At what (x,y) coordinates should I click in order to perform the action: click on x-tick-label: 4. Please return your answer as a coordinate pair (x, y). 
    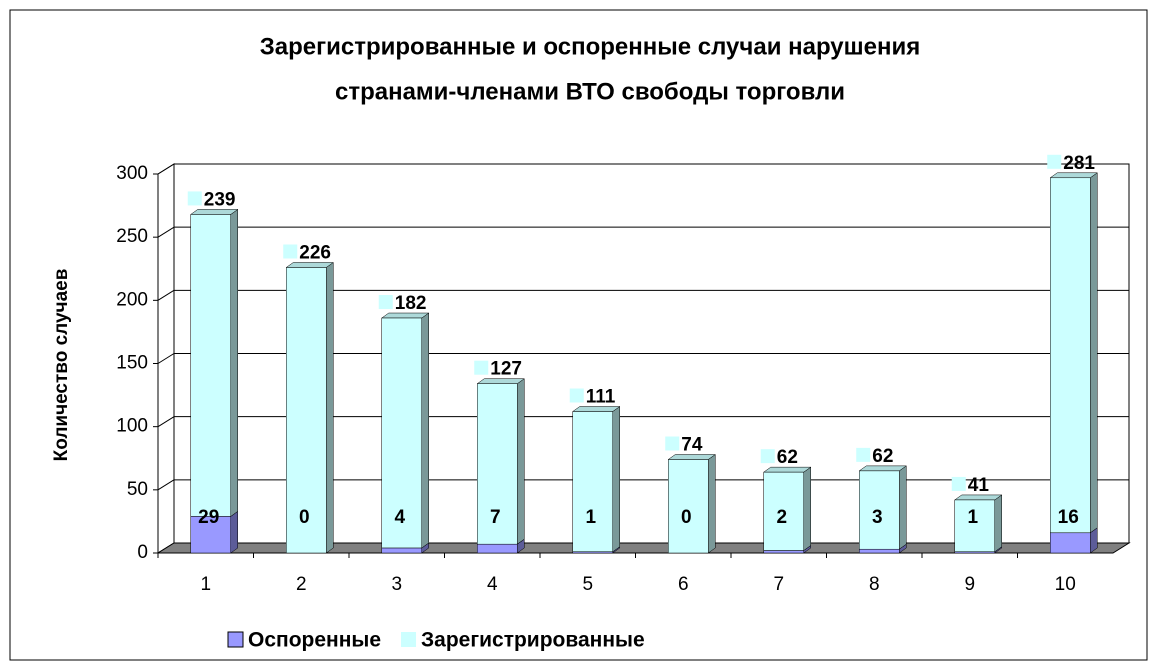
    Looking at the image, I should click on (492, 584).